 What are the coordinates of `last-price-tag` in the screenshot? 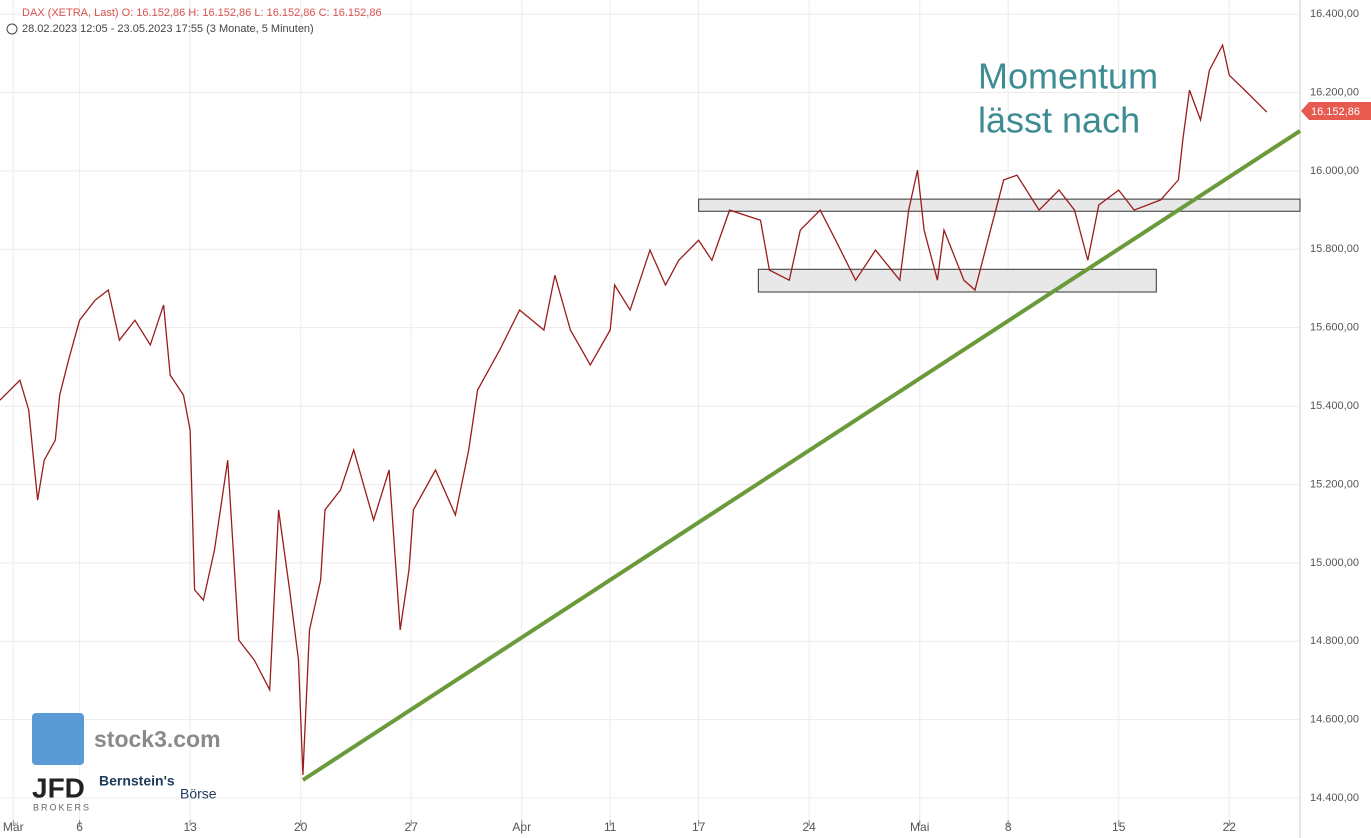 It's located at (1336, 110).